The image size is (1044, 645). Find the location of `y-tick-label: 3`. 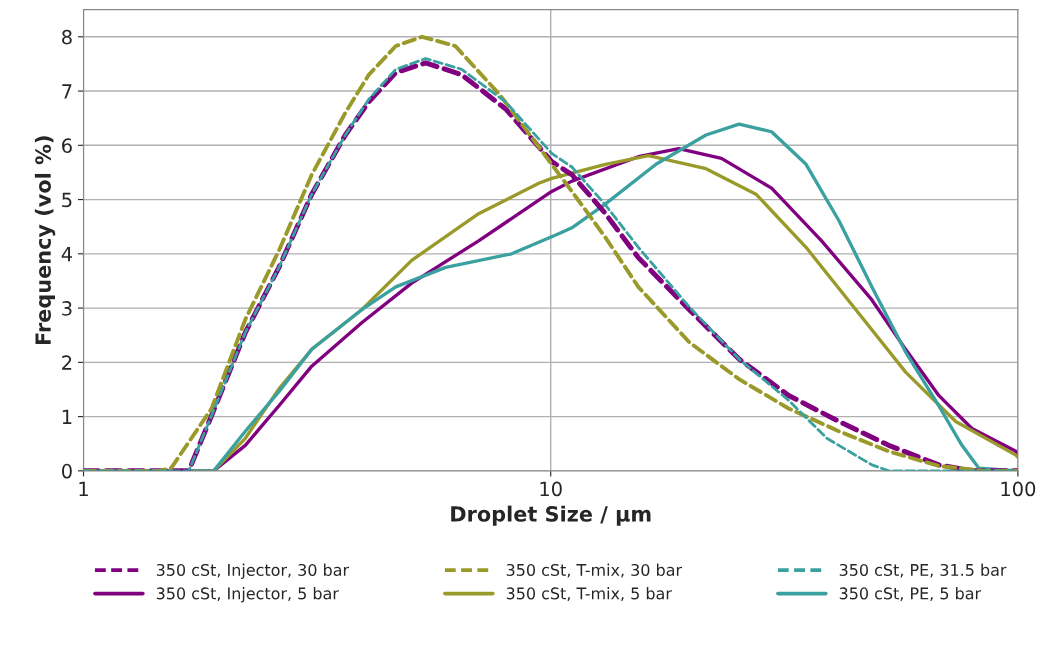

y-tick-label: 3 is located at coordinates (67, 308).